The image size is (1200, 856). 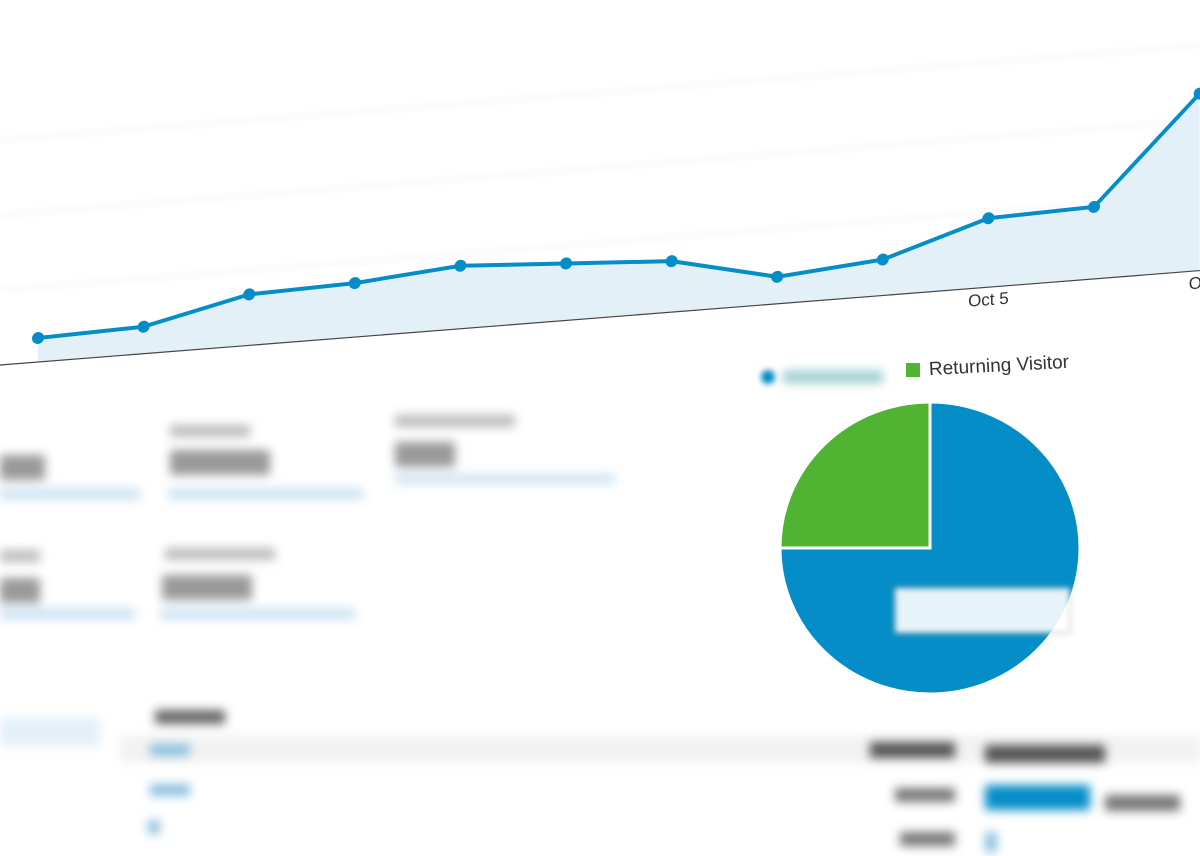 What do you see at coordinates (600, 317) in the screenshot?
I see `x-axis` at bounding box center [600, 317].